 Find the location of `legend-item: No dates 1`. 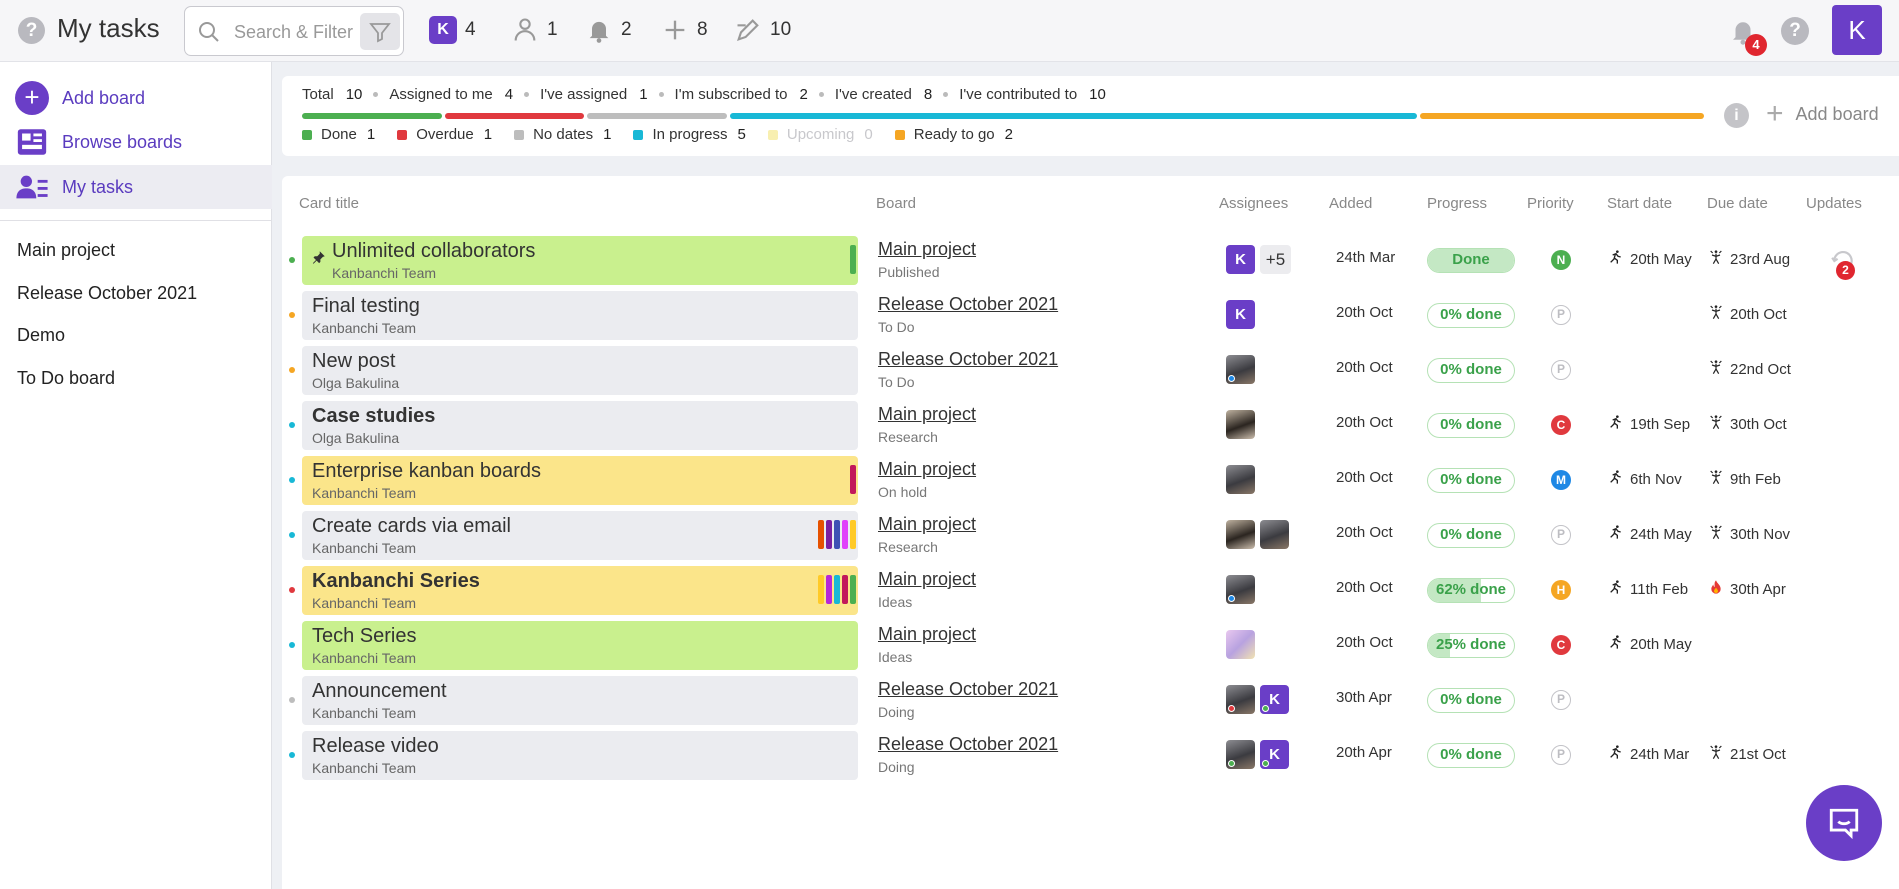

legend-item: No dates 1 is located at coordinates (562, 134).